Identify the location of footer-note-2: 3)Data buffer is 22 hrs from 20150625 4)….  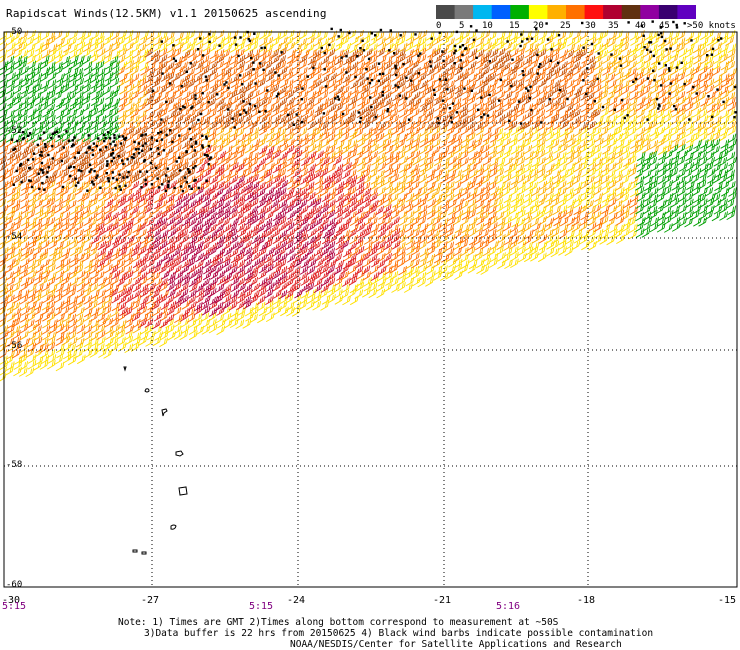
(399, 633).